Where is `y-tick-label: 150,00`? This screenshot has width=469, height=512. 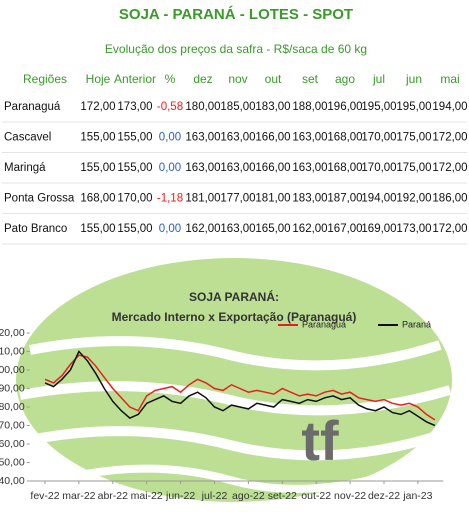 y-tick-label: 150,00 is located at coordinates (12, 462).